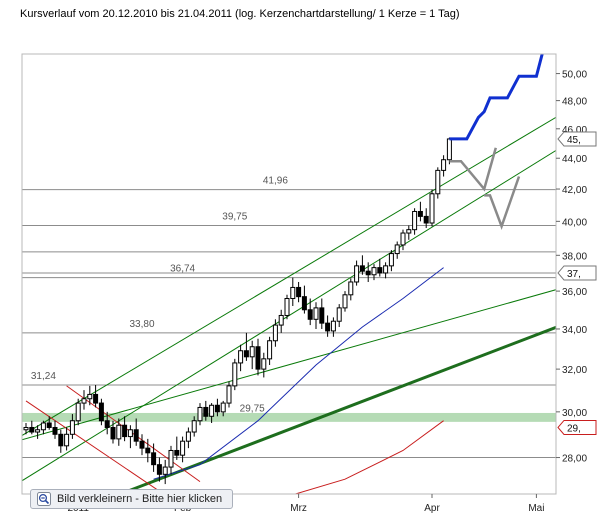  I want to click on x-tick-label: Apr, so click(432, 508).